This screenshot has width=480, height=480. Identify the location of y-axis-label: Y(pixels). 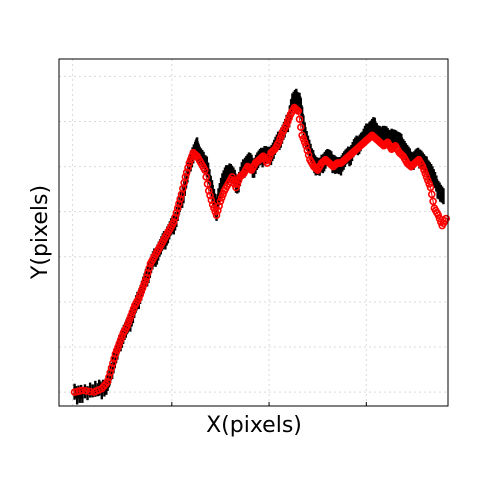
(40, 232).